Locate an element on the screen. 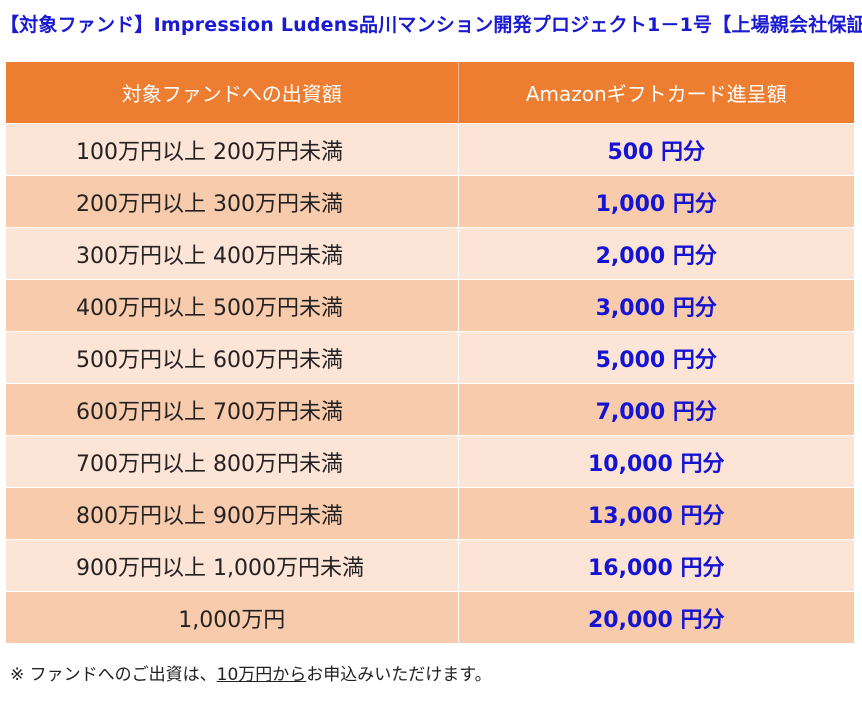  investment-range-cell: 1,000万円 is located at coordinates (232, 617).